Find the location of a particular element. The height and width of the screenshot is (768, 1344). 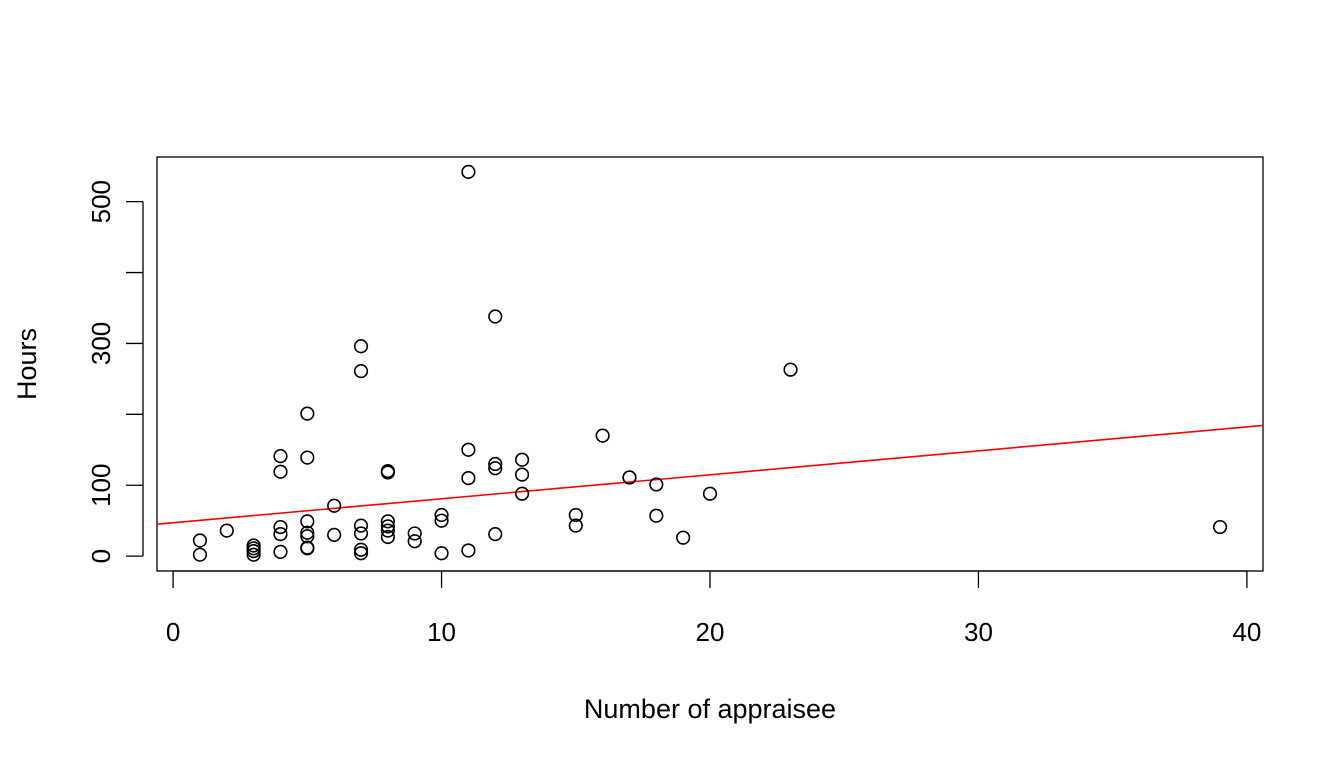

y-tick-label: 500 is located at coordinates (101, 201).